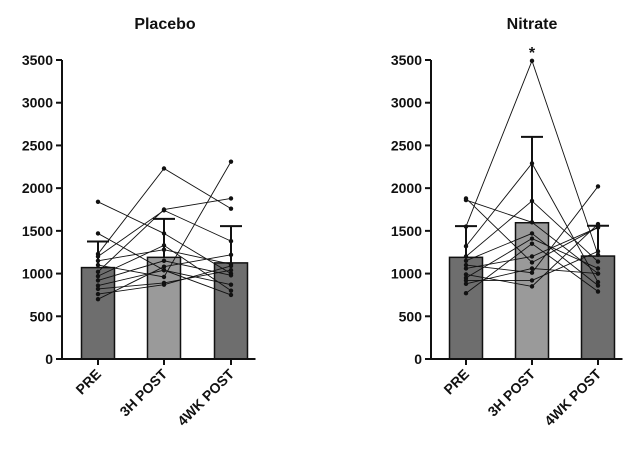  What do you see at coordinates (37, 188) in the screenshot?
I see `placebo-y-tick-label: 2000` at bounding box center [37, 188].